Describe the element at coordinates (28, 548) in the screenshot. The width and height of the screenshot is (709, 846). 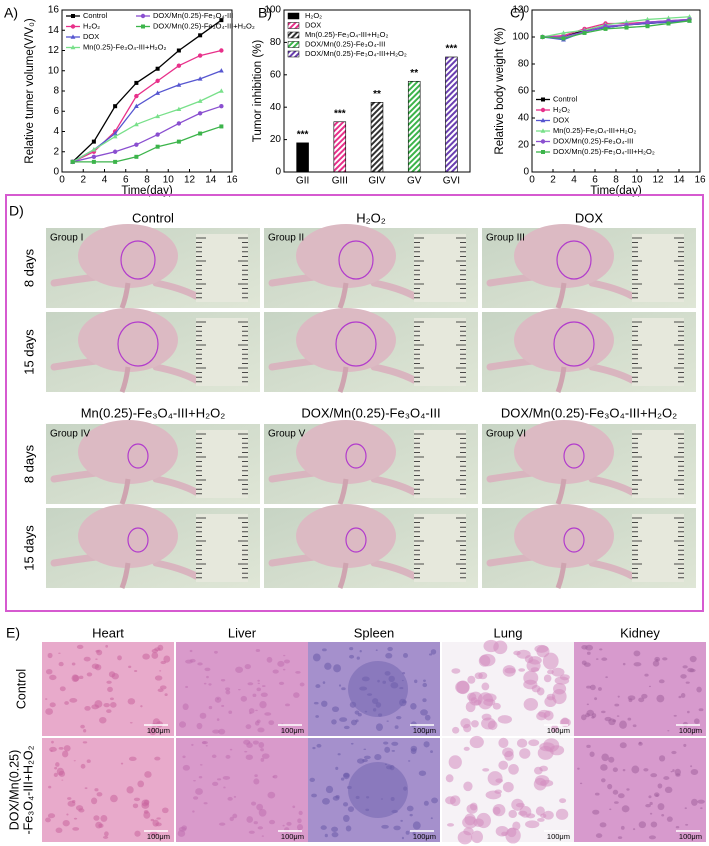
I see `day-label: 15 days` at that location.